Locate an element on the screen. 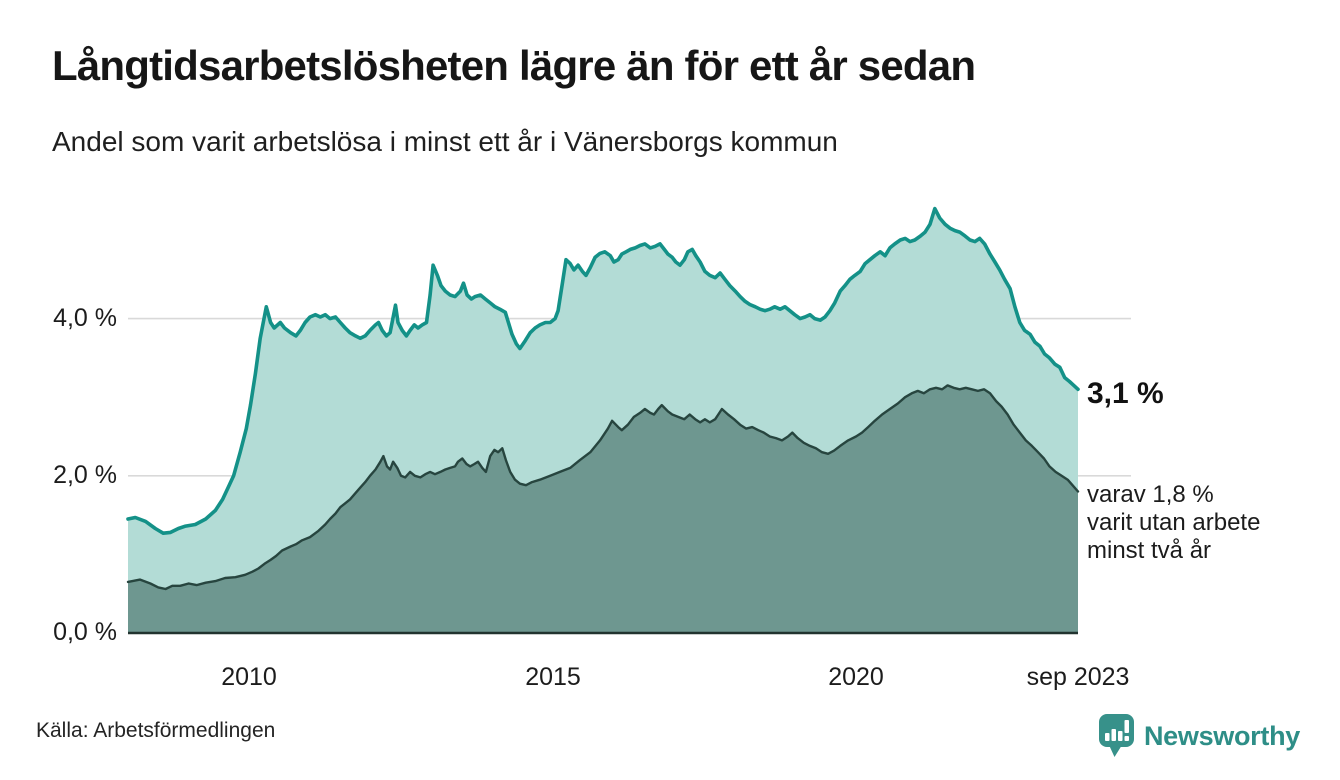 The height and width of the screenshot is (780, 1340). secondary-label-line-2: varit utan arbete is located at coordinates (1174, 522).